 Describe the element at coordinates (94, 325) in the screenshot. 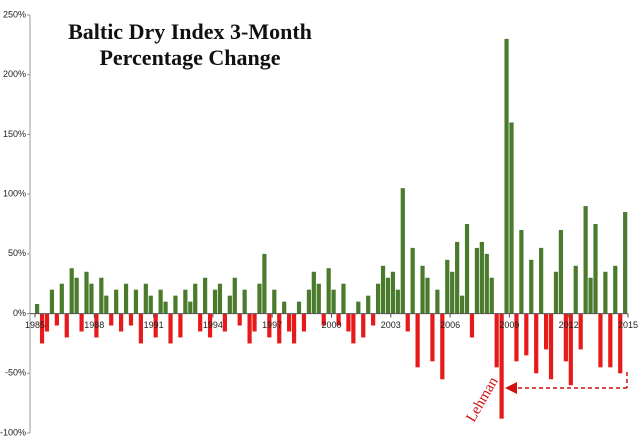

I see `x-tick-label: 1988` at that location.